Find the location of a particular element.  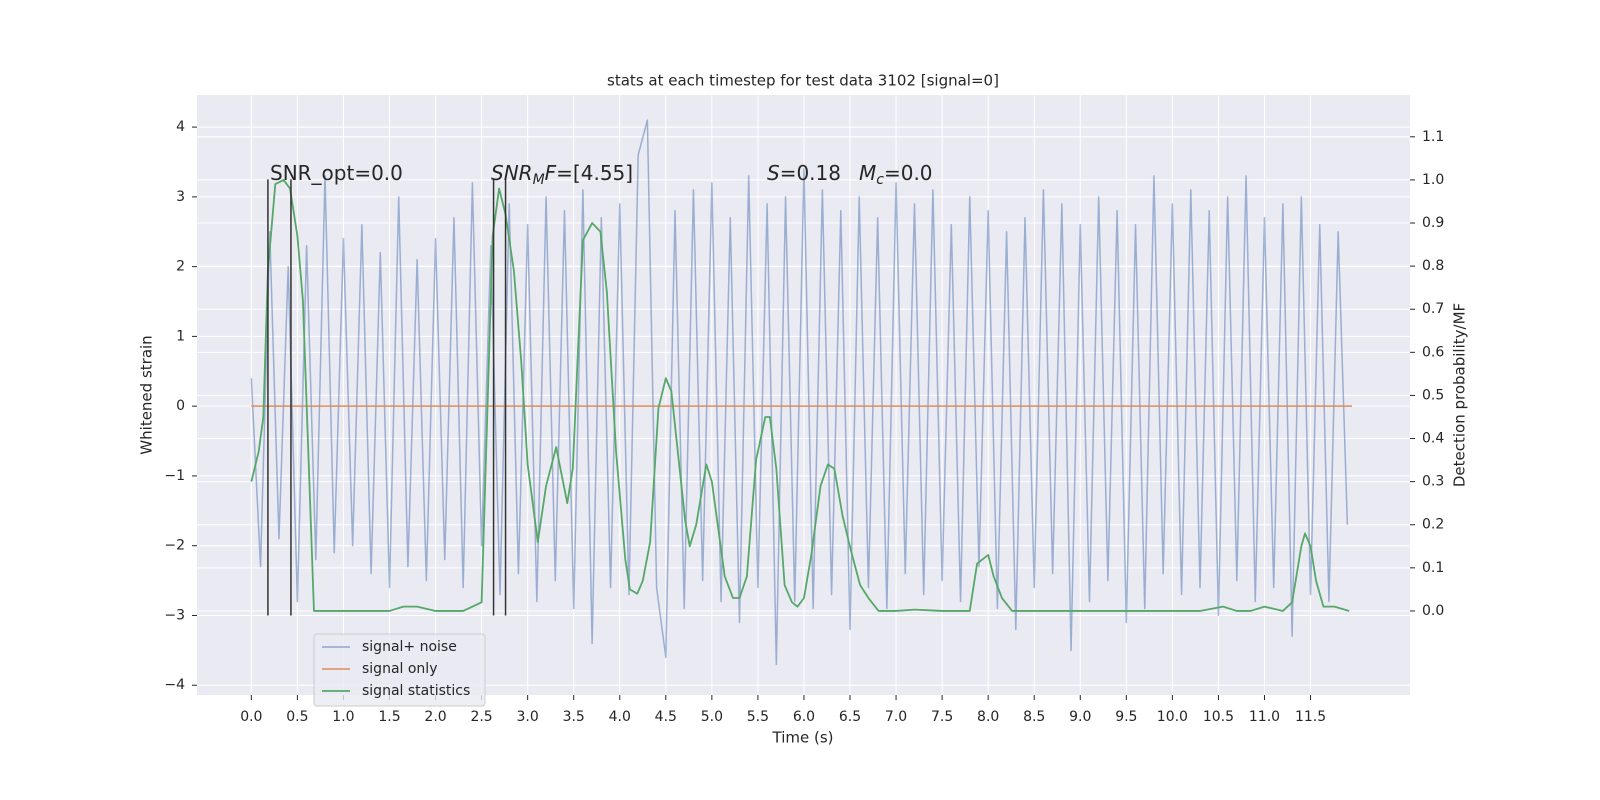

x-tick-label: 8.5 is located at coordinates (1034, 717).